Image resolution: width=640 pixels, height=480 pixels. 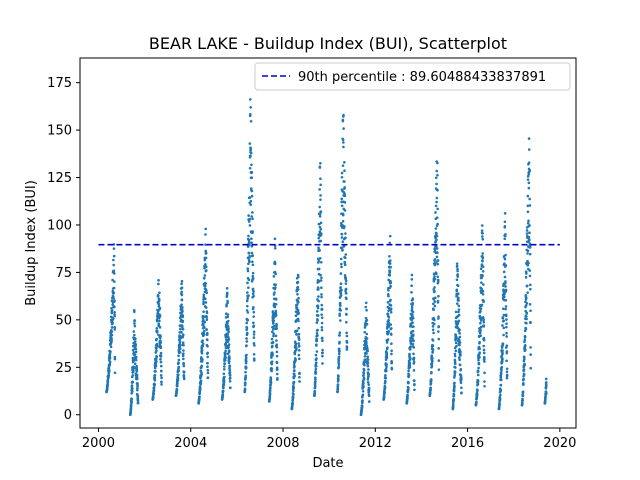 What do you see at coordinates (412, 76) in the screenshot?
I see `legend: 90th percentile : 89.60488433837891` at bounding box center [412, 76].